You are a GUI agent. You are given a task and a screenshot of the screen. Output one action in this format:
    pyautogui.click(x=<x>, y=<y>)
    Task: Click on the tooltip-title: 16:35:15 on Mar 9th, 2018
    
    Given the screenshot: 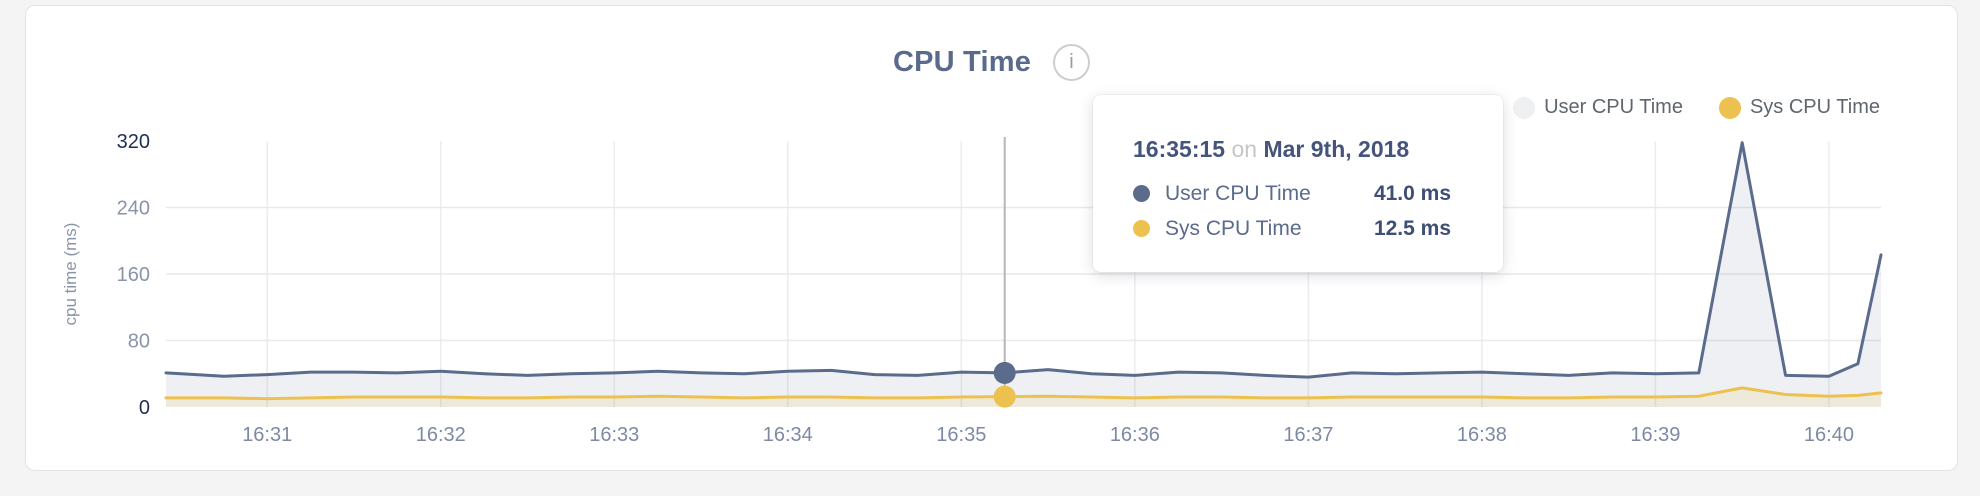 What is the action you would take?
    pyautogui.click(x=1296, y=149)
    